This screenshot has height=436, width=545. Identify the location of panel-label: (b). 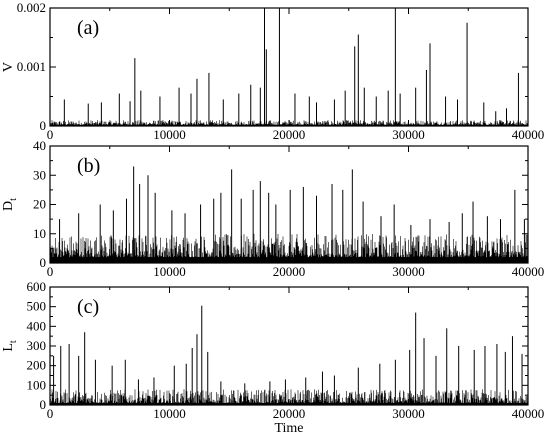
(88, 166).